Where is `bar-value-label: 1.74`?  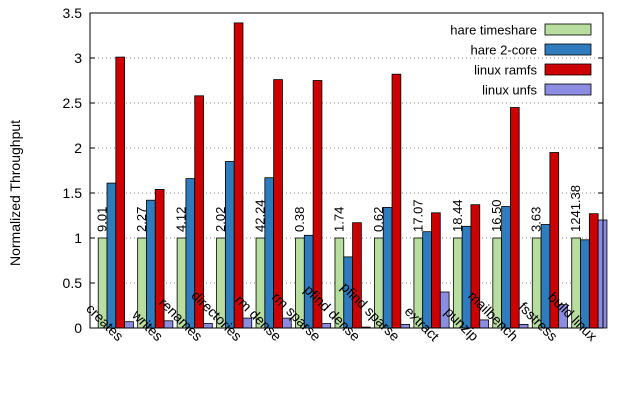 bar-value-label: 1.74 is located at coordinates (338, 219).